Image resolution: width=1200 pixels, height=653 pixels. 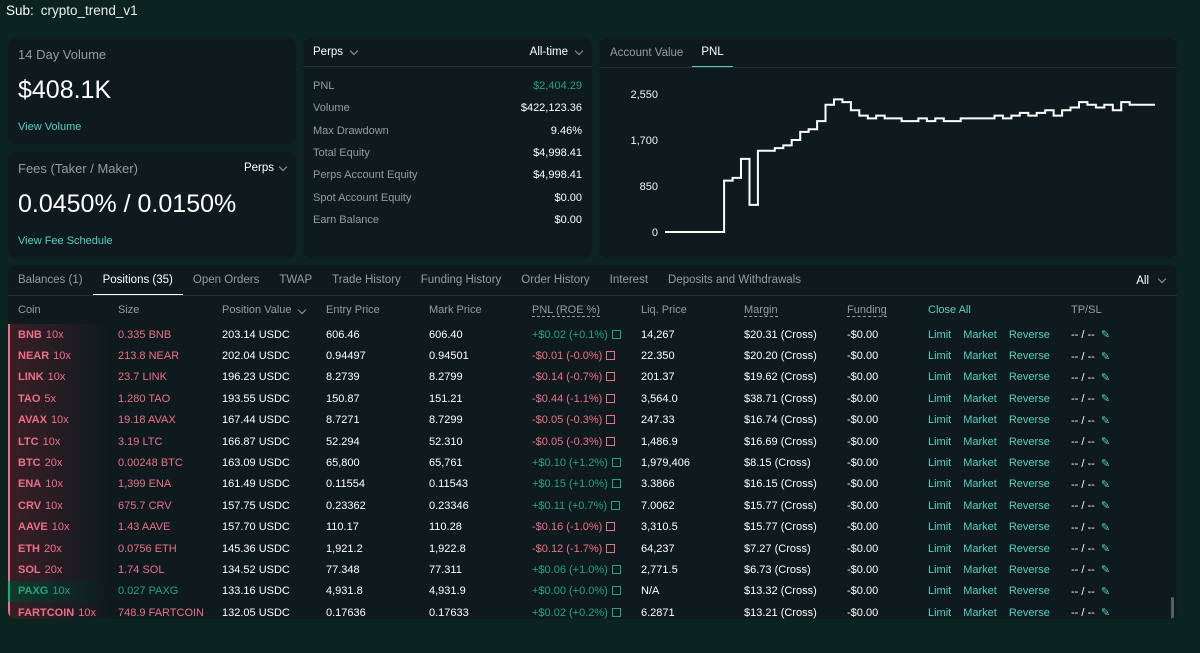 I want to click on col-size: Size, so click(x=129, y=310).